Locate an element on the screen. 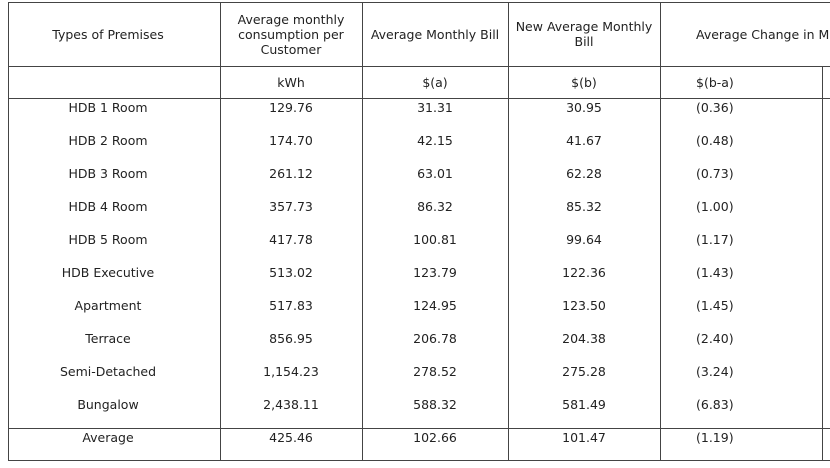  data-cell: 2,438.11 is located at coordinates (291, 404).